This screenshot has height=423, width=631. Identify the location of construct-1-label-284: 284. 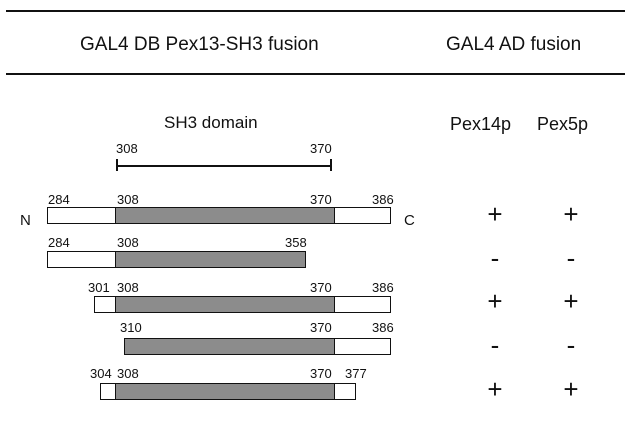
(59, 199).